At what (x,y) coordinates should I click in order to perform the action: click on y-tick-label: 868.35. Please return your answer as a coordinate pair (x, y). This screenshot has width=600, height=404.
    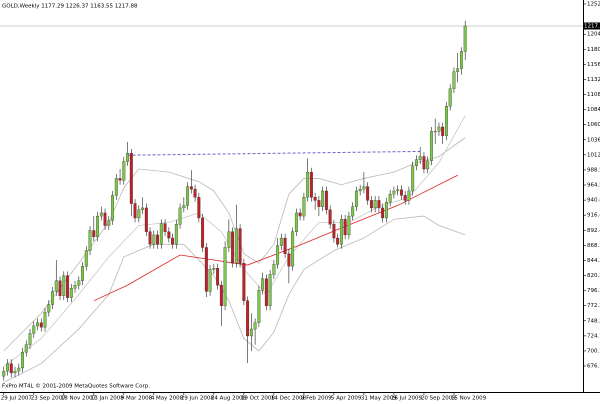
    Looking at the image, I should click on (593, 246).